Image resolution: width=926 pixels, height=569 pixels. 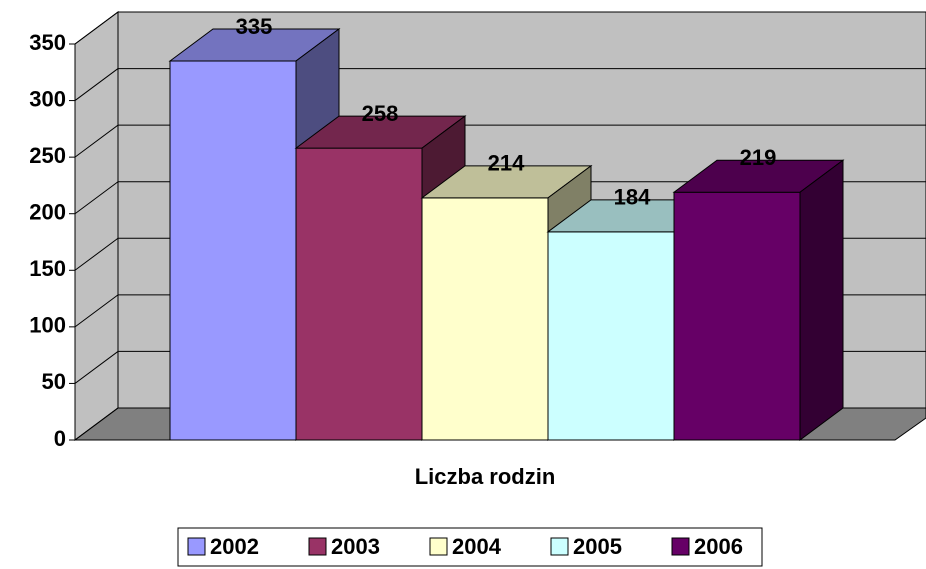 I want to click on legend, so click(x=470, y=547).